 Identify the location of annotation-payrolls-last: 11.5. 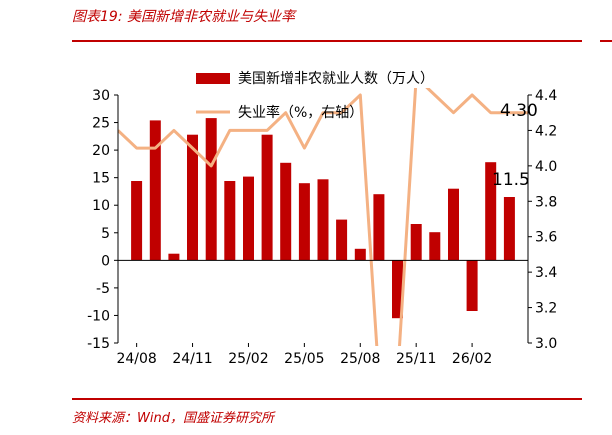
(511, 180).